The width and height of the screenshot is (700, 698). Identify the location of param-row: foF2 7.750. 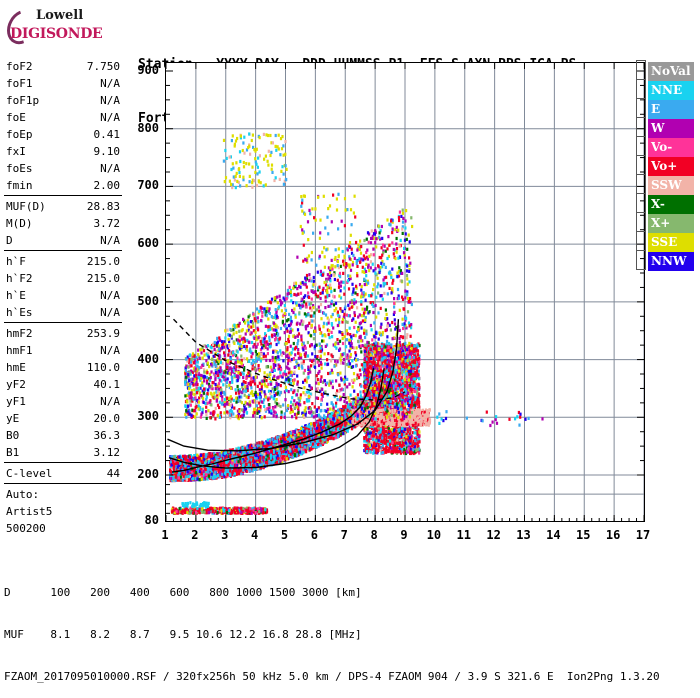
(63, 66).